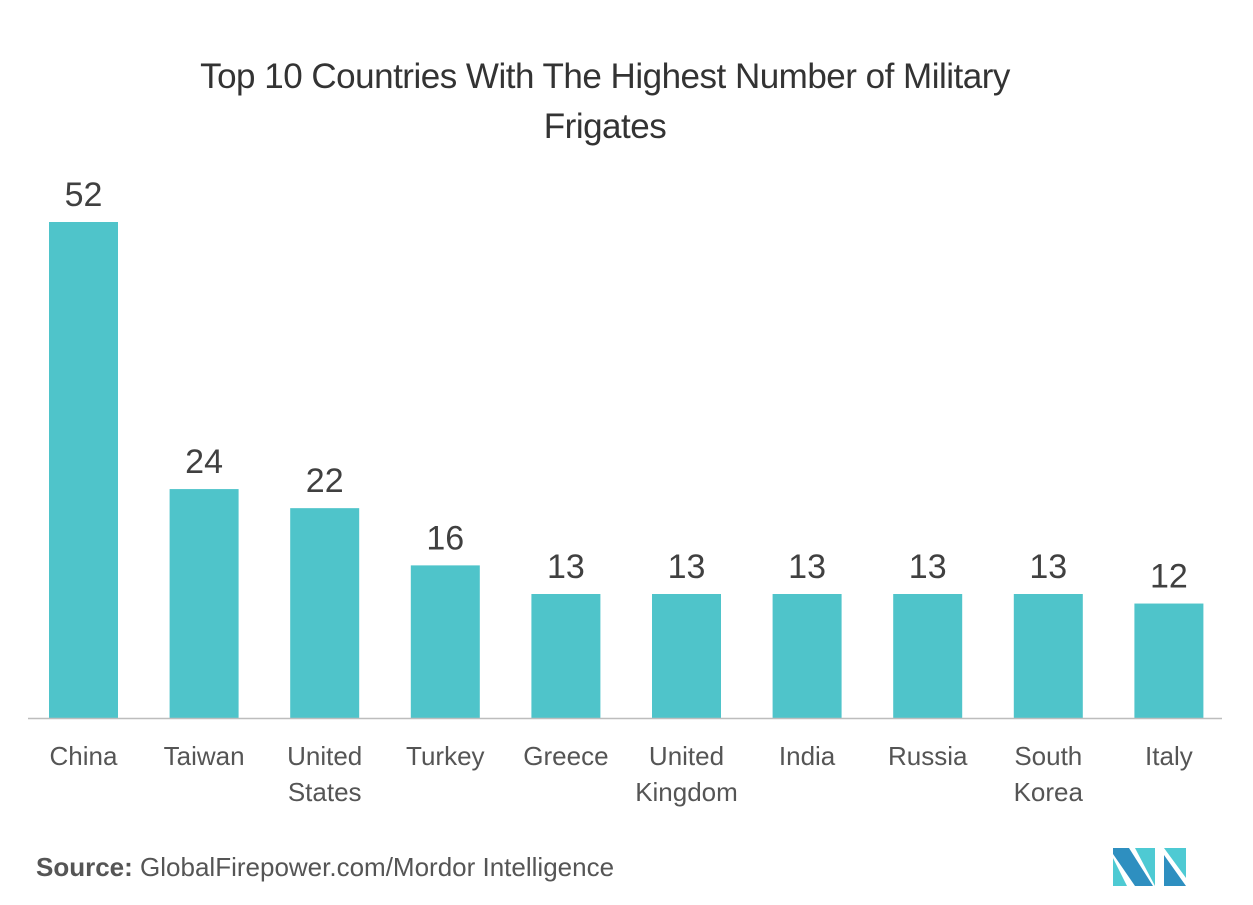 The width and height of the screenshot is (1253, 905). I want to click on data-label: 24, so click(204, 462).